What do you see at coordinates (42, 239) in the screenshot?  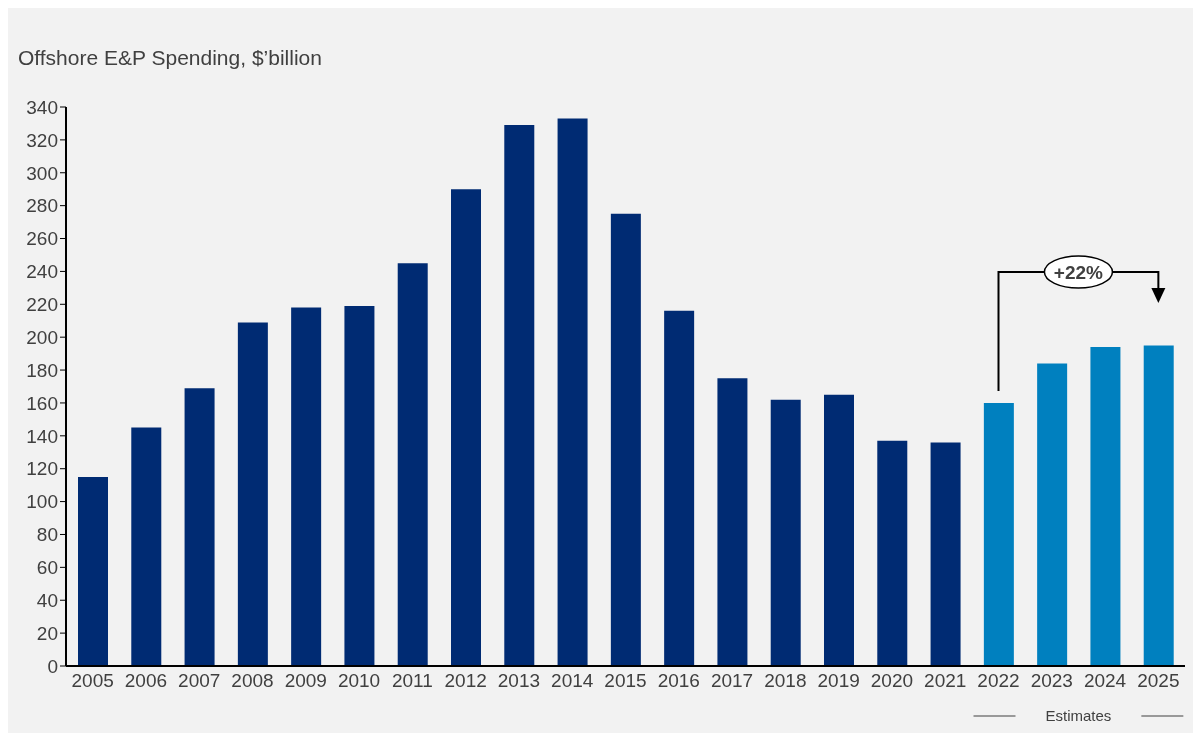 I see `y-tick-label: 260` at bounding box center [42, 239].